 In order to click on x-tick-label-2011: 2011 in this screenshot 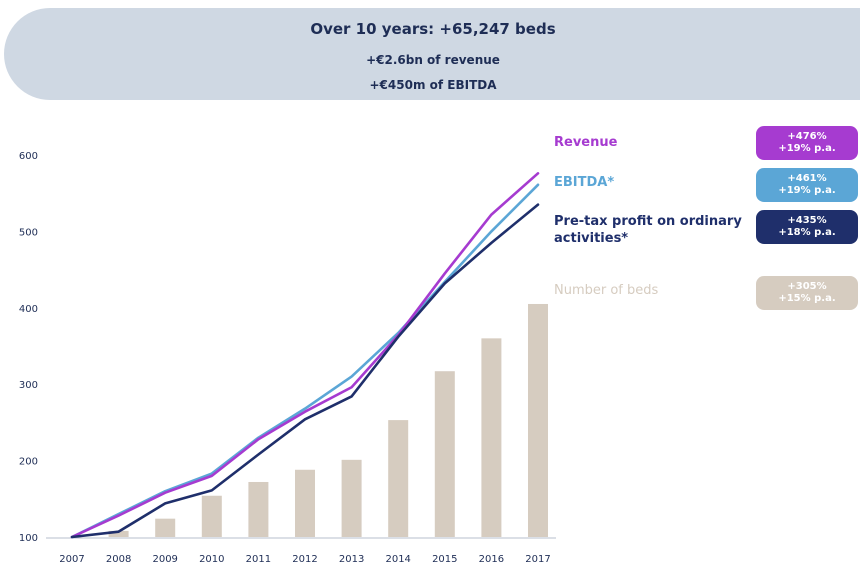, I will do `click(258, 559)`.